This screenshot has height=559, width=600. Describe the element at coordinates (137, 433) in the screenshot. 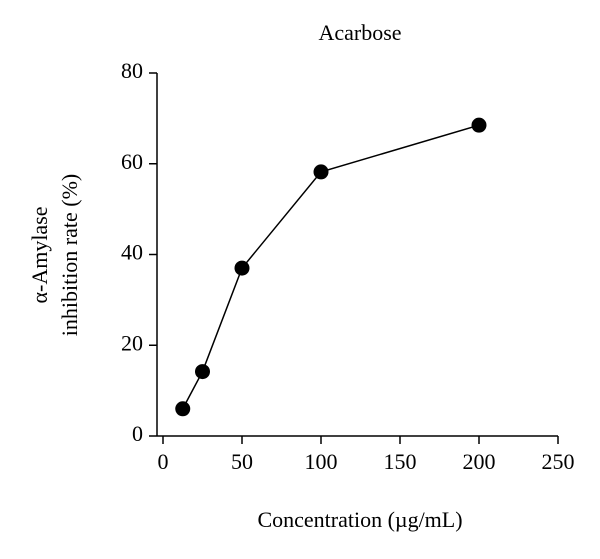

I see `y-tick-label: 0` at that location.